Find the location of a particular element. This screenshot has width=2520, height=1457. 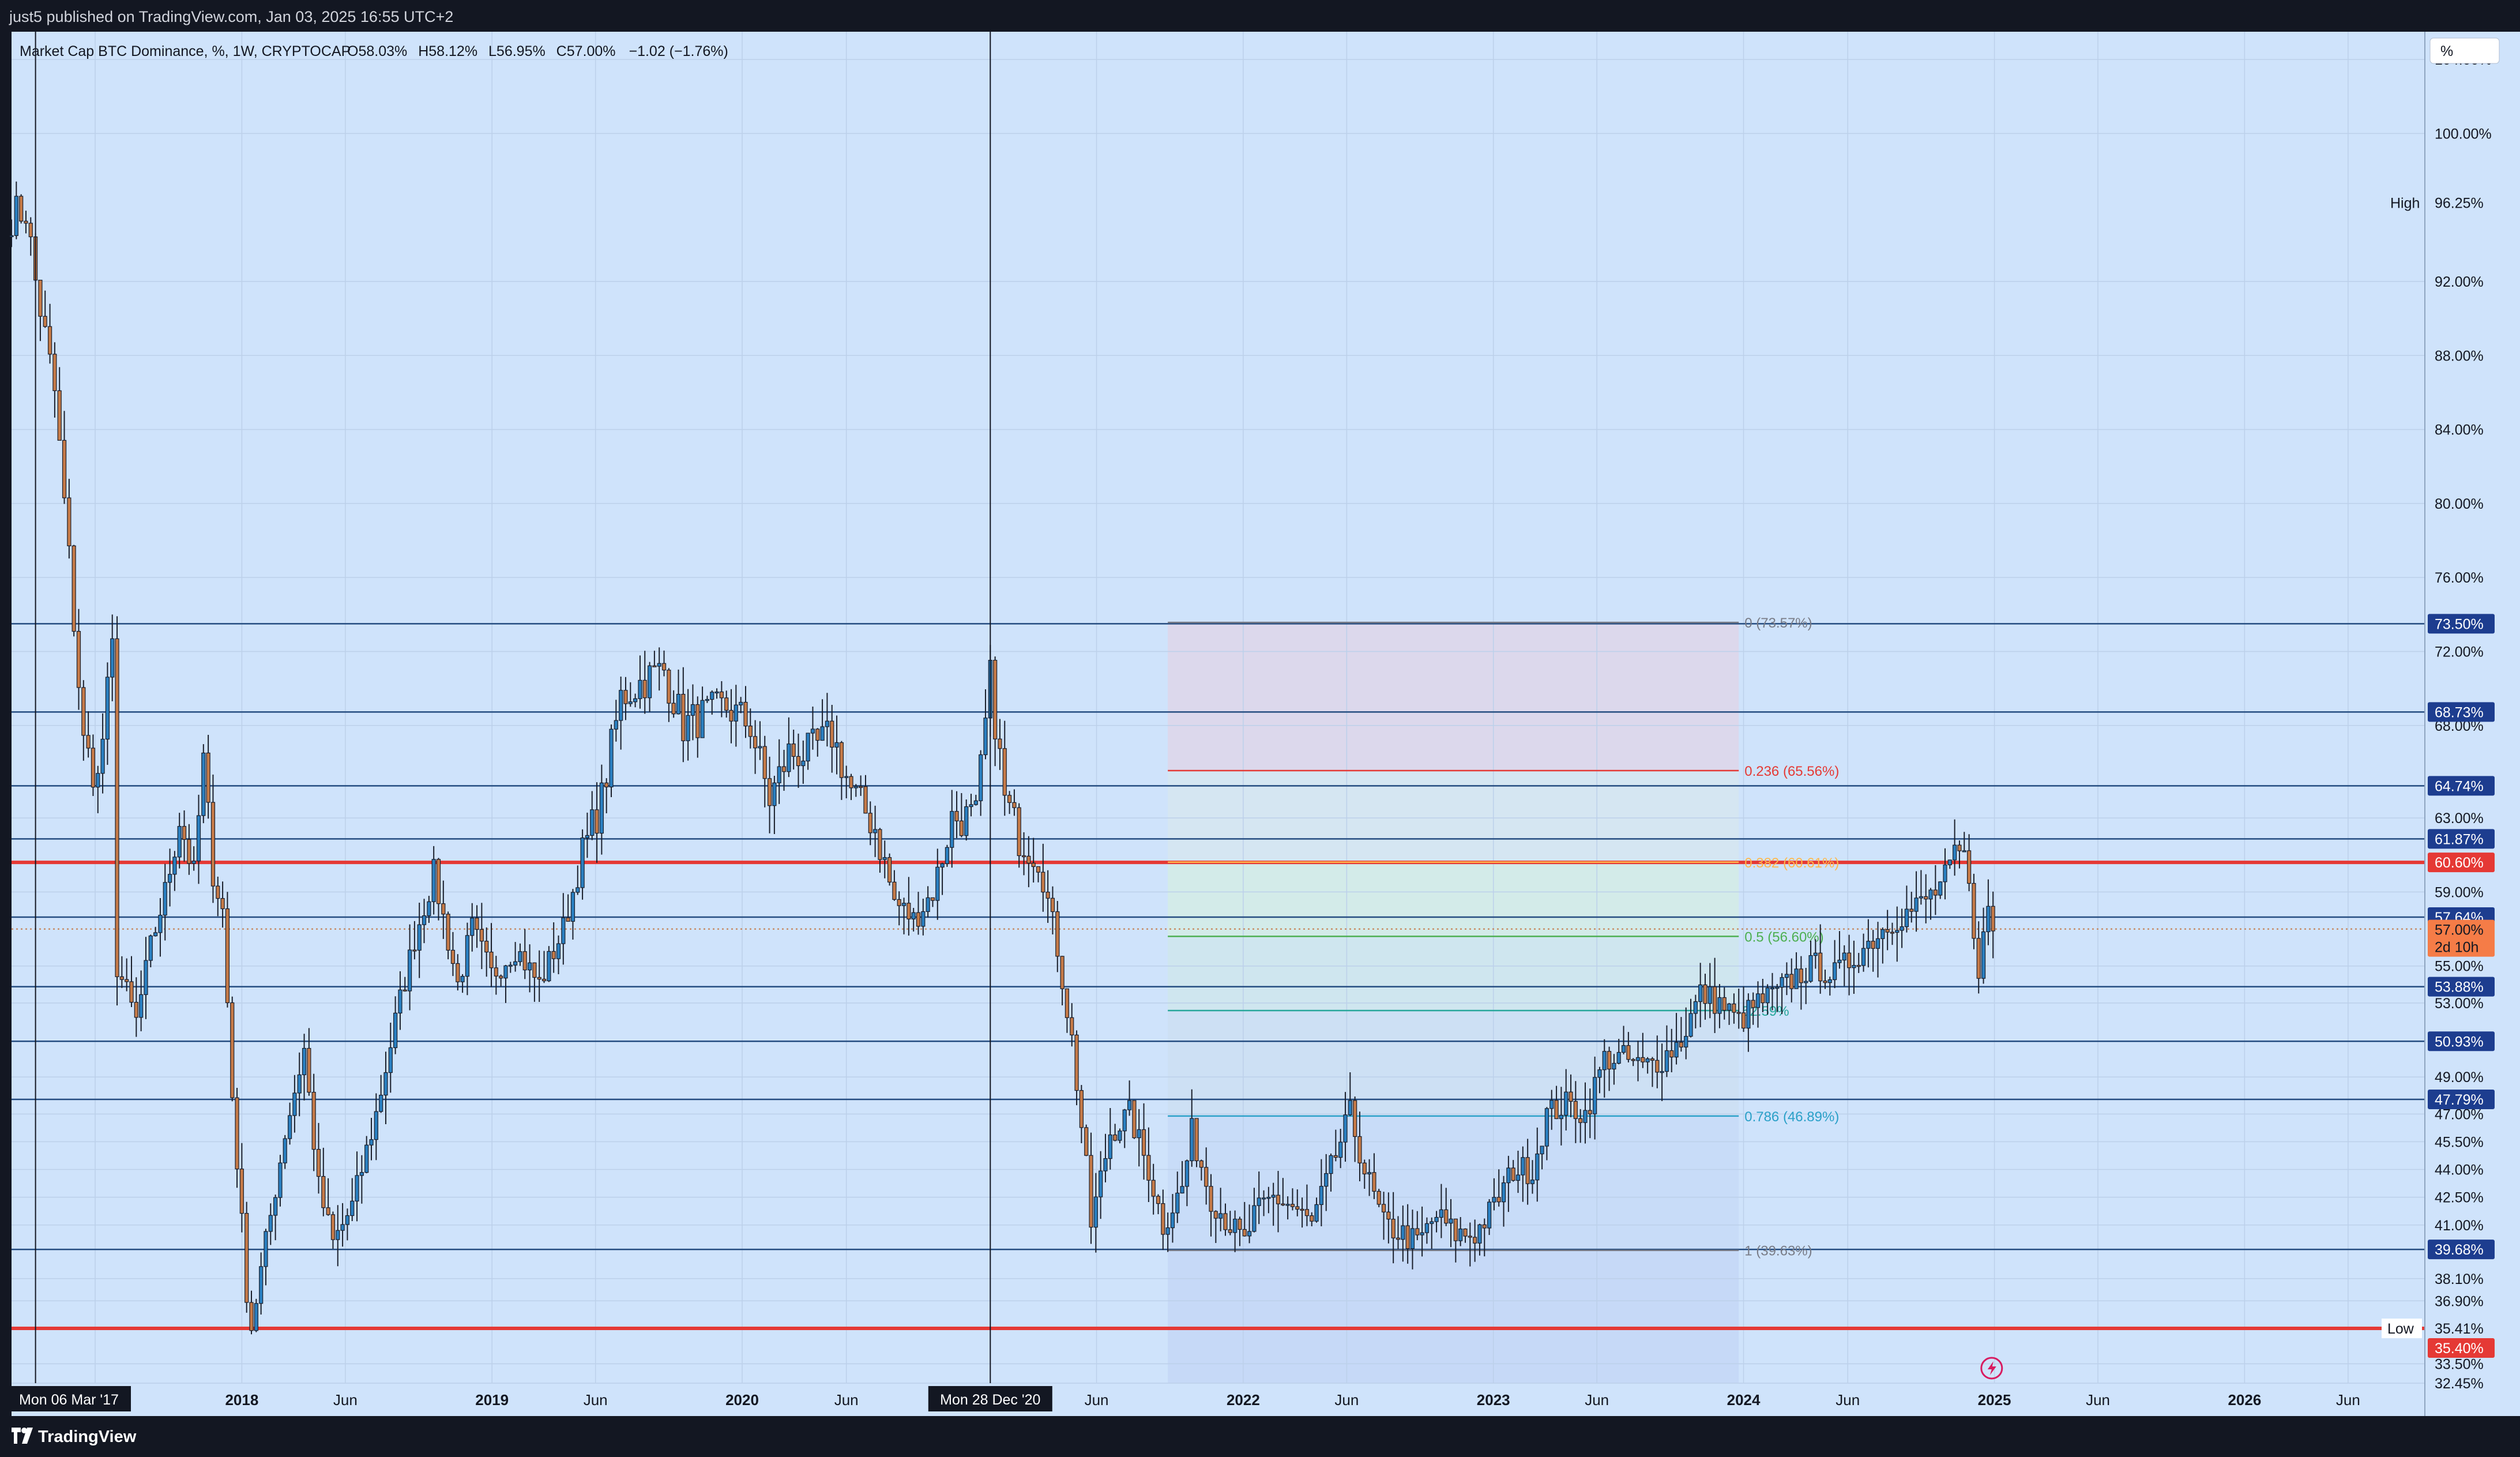

y-tick-label: 47.00% is located at coordinates (2460, 1114).